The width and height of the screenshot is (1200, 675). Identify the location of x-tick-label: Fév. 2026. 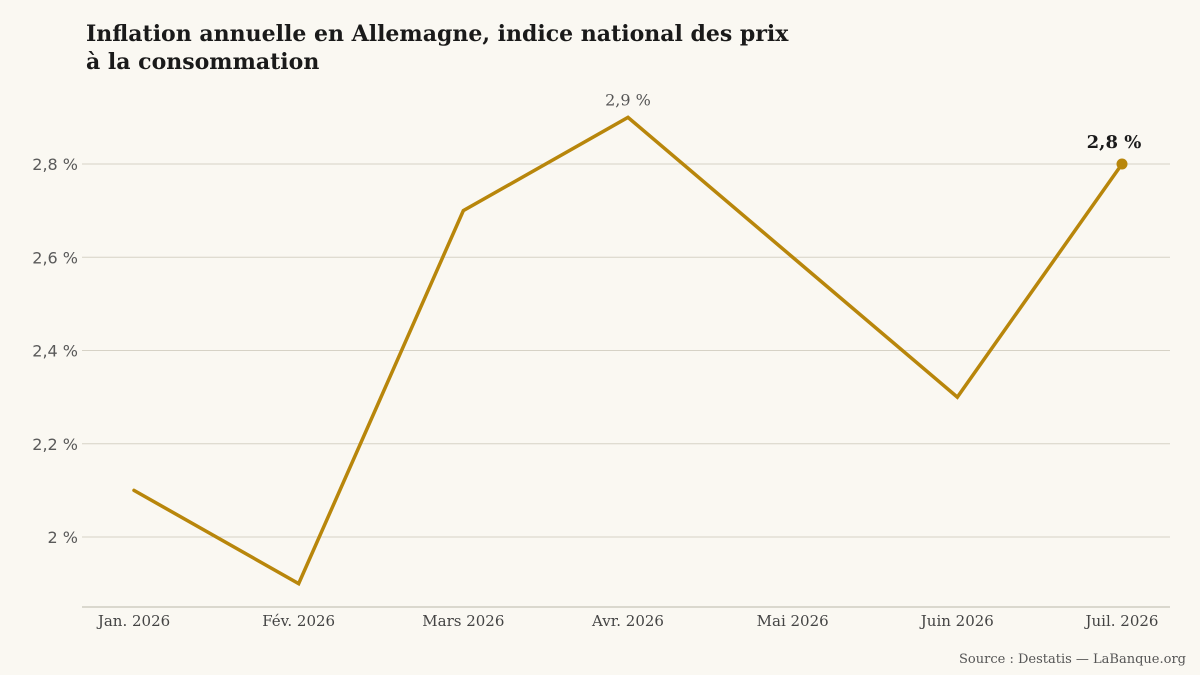
(298, 621).